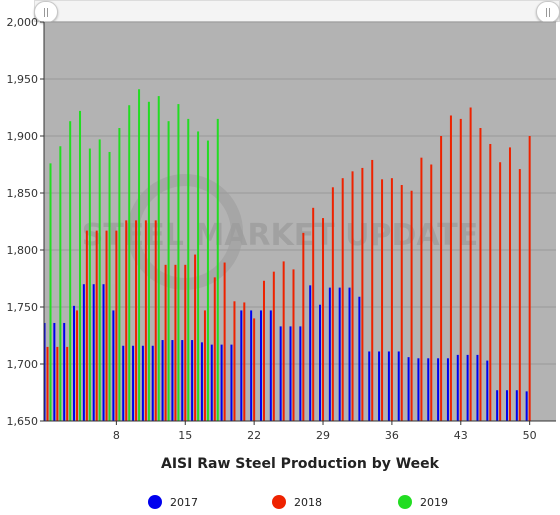  What do you see at coordinates (23, 136) in the screenshot?
I see `y-tick-label: 1,900` at bounding box center [23, 136].